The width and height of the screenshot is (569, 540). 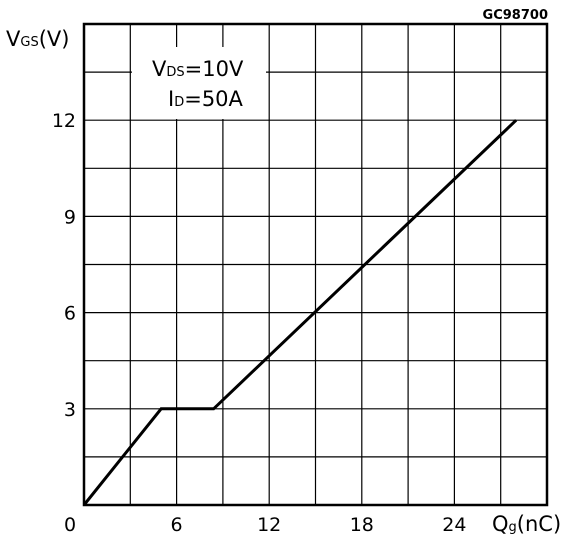 What do you see at coordinates (70, 314) in the screenshot?
I see `y-tick-label: 6` at bounding box center [70, 314].